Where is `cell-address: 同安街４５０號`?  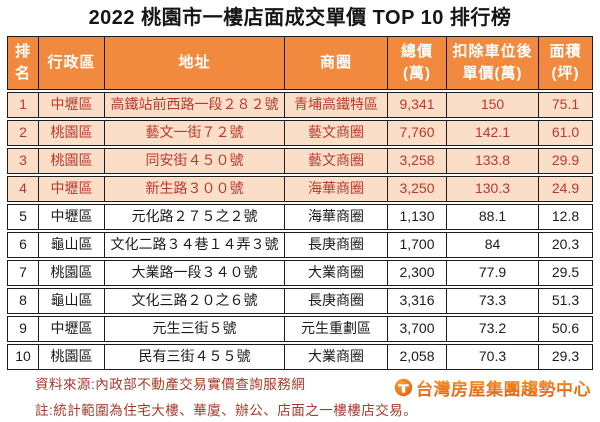
cell-address: 同安街４５０號 is located at coordinates (195, 161).